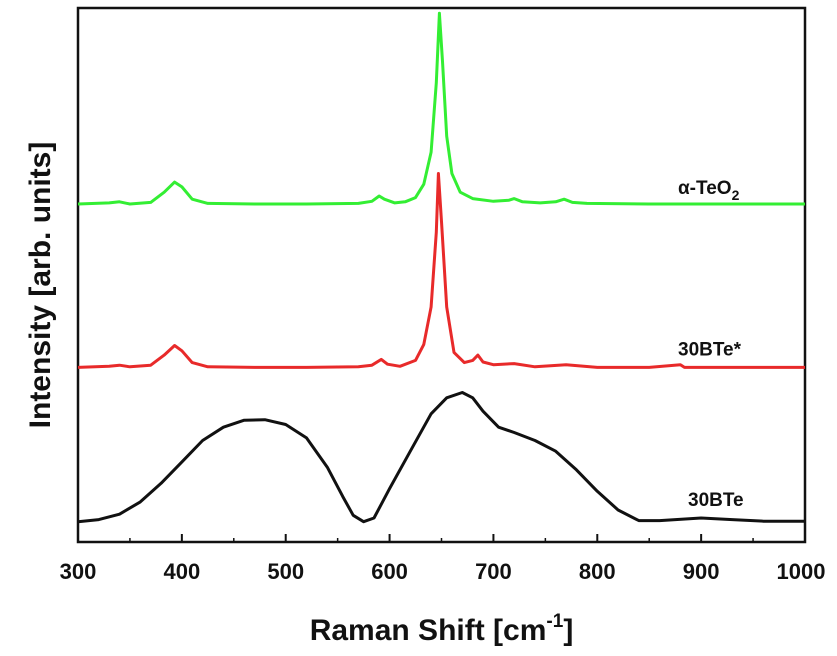 This screenshot has width=837, height=656. I want to click on x-tick-label-500: 500, so click(285, 571).